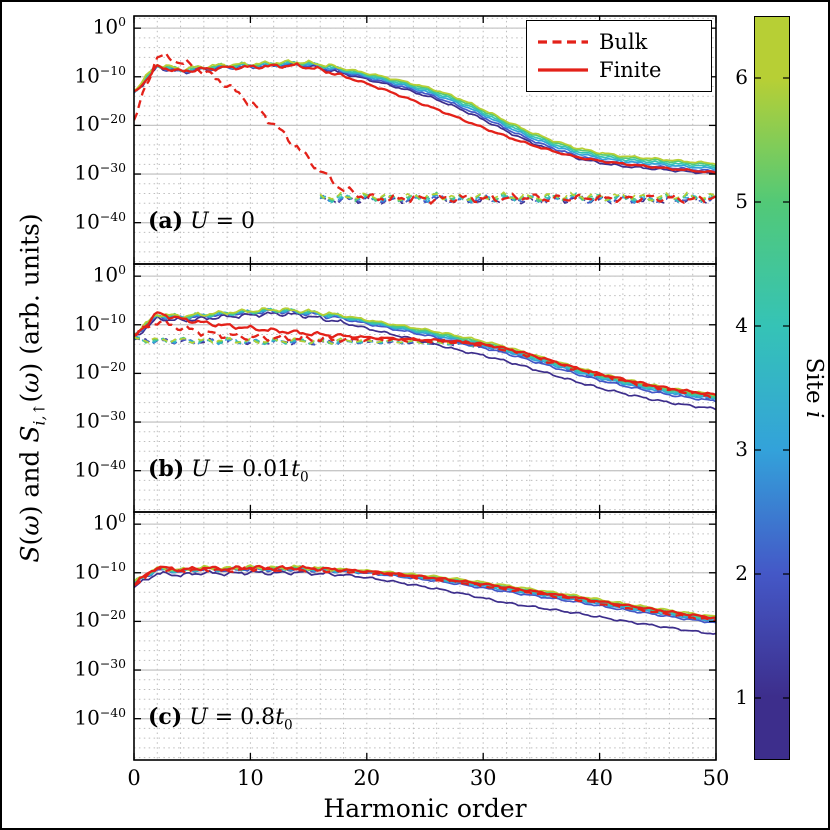  What do you see at coordinates (741, 449) in the screenshot?
I see `colorbar-tick-label: 3` at bounding box center [741, 449].